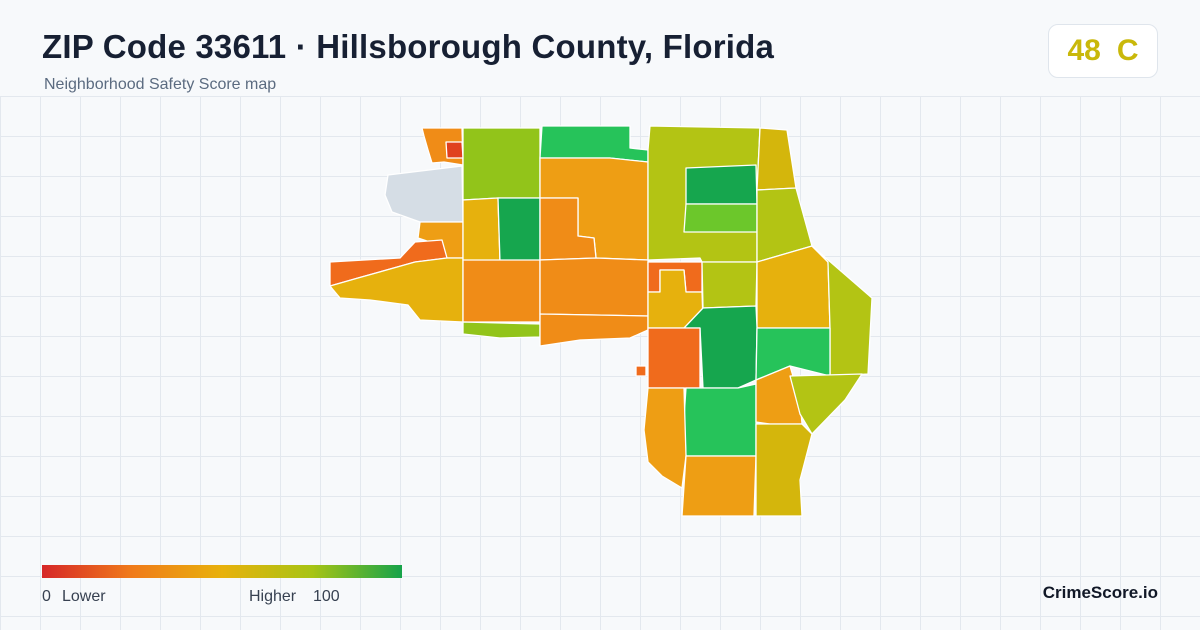 This screenshot has height=630, width=1200. I want to click on legend-gradient-bar, so click(222, 571).